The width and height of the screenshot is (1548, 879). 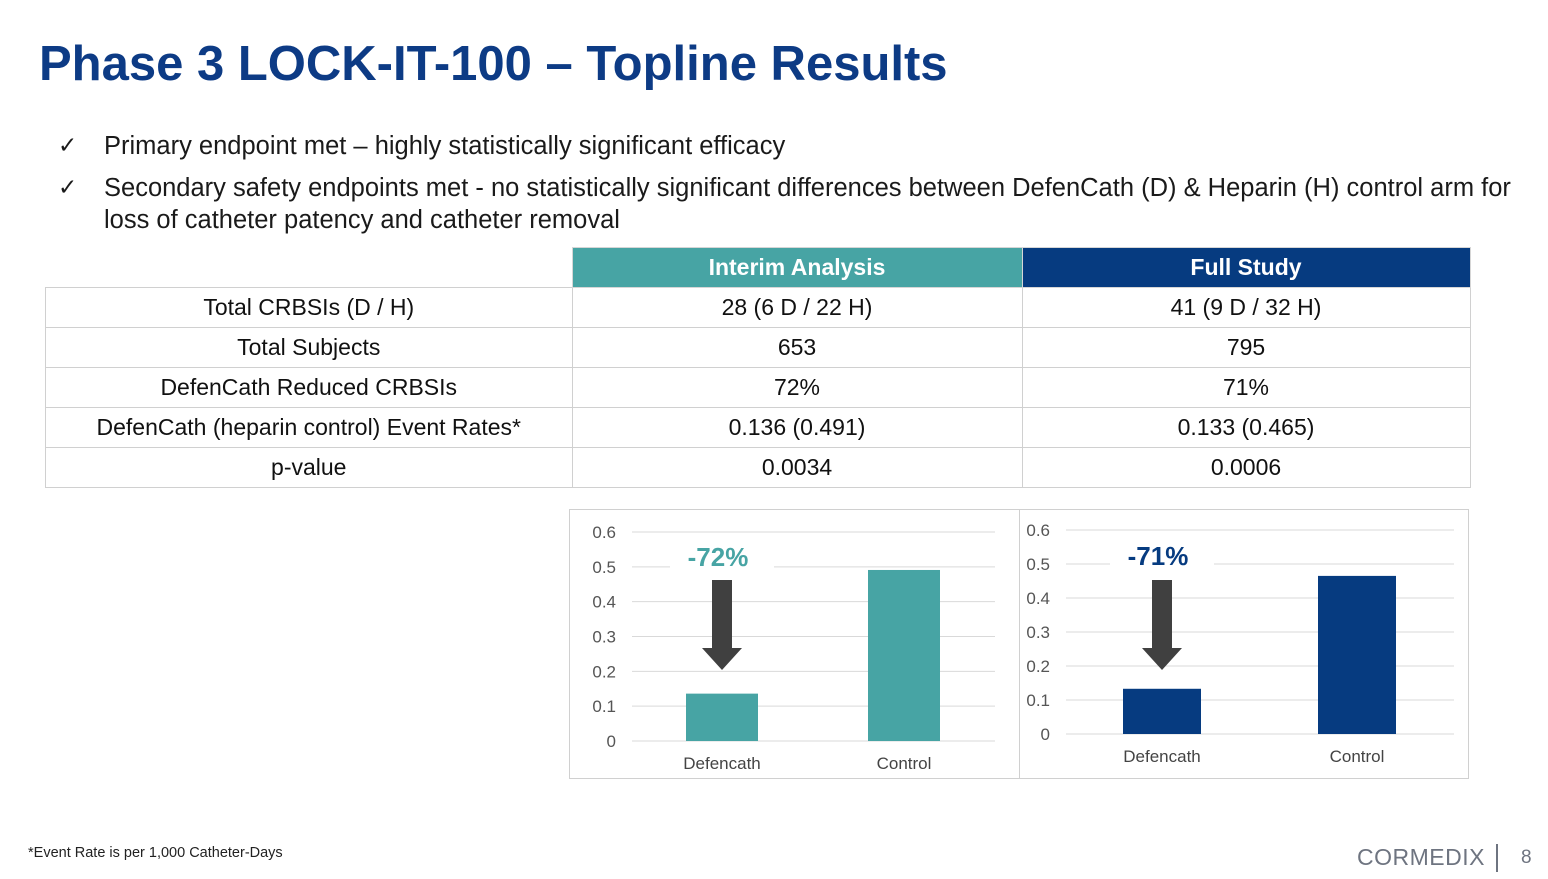 What do you see at coordinates (1246, 427) in the screenshot?
I see `full-cell: 0.133 (0.465)` at bounding box center [1246, 427].